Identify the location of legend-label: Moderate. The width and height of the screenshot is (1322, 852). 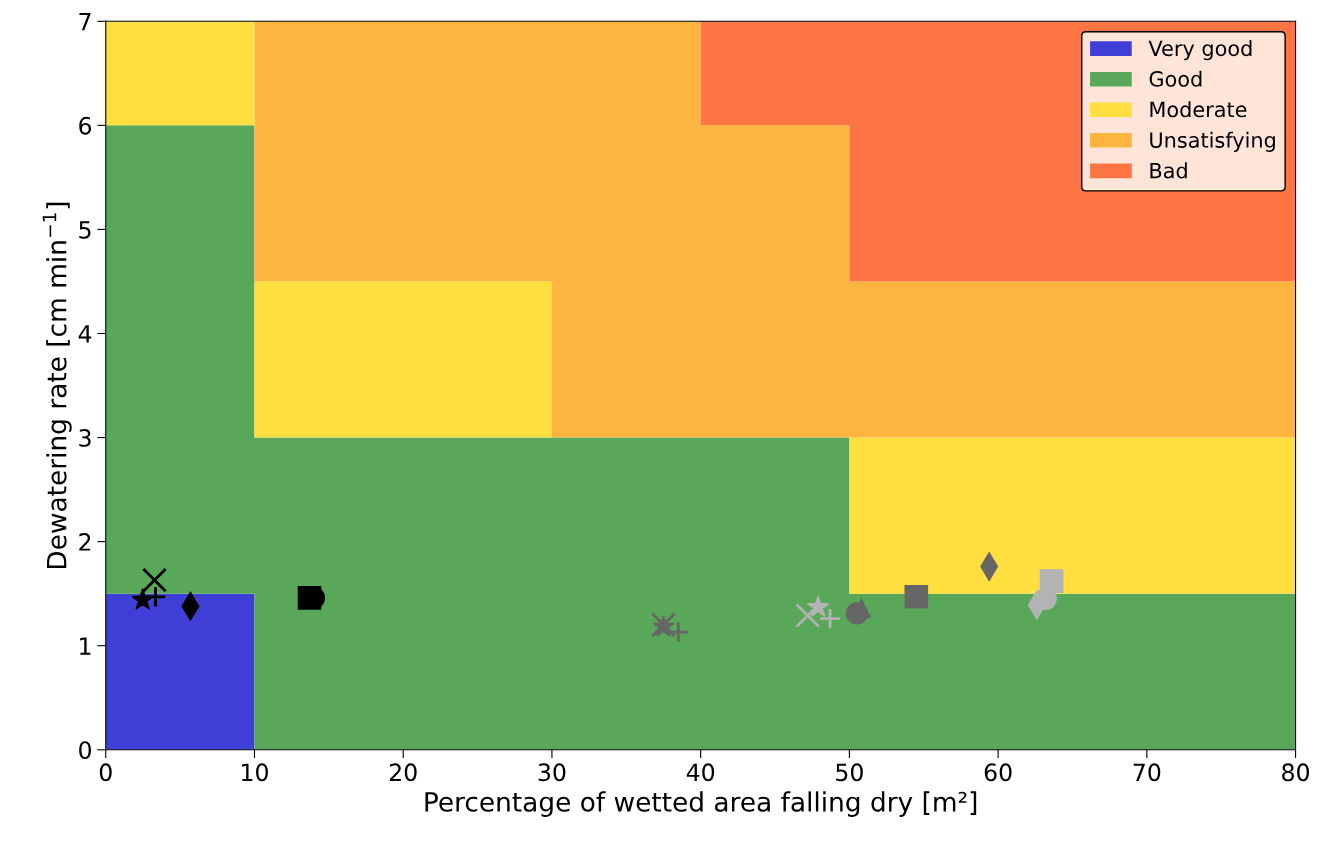
(1198, 109).